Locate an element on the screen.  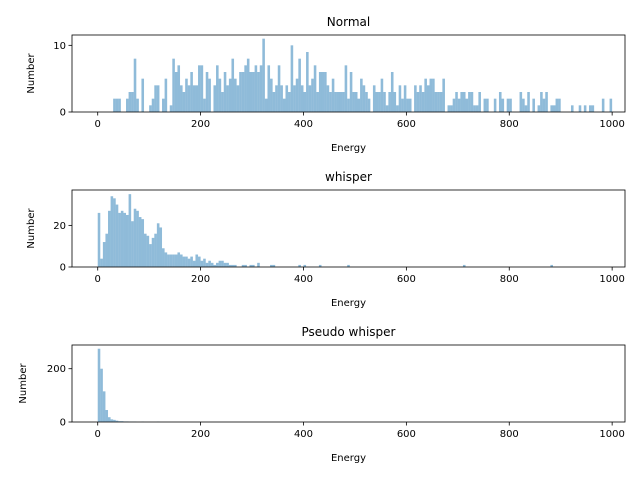
y-tick-label: 20 is located at coordinates (59, 226).